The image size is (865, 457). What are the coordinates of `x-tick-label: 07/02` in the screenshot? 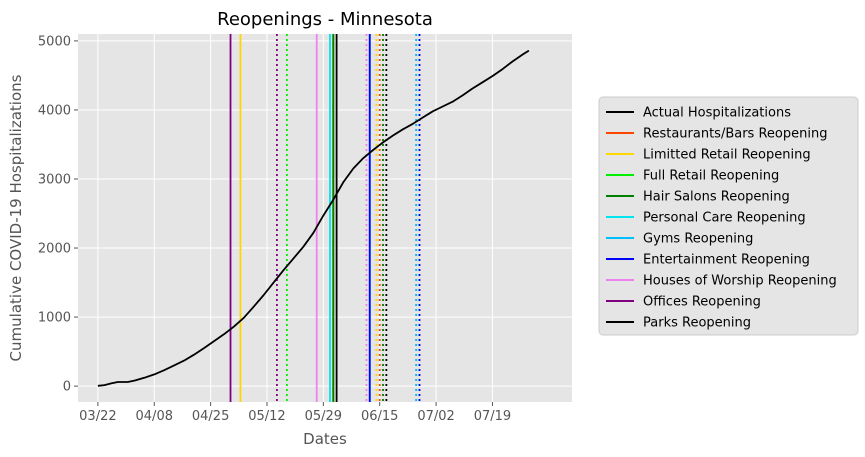 It's located at (435, 416).